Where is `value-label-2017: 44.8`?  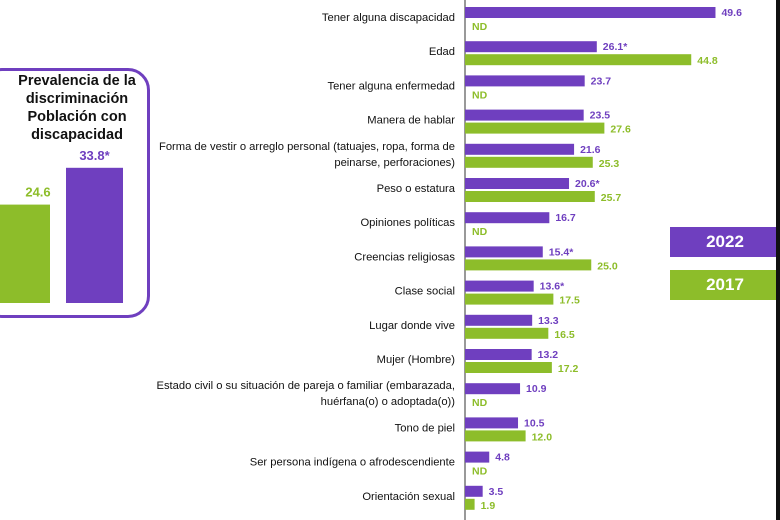
value-label-2017: 44.8 is located at coordinates (707, 61).